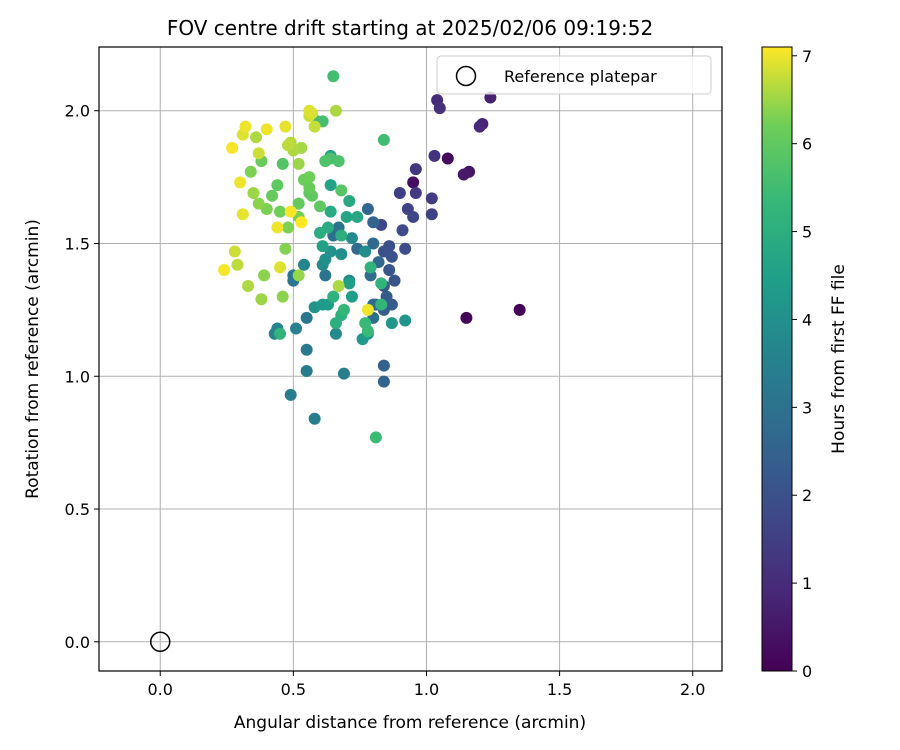  I want to click on legend-entry-reference-platepar: Reference platepar, so click(580, 76).